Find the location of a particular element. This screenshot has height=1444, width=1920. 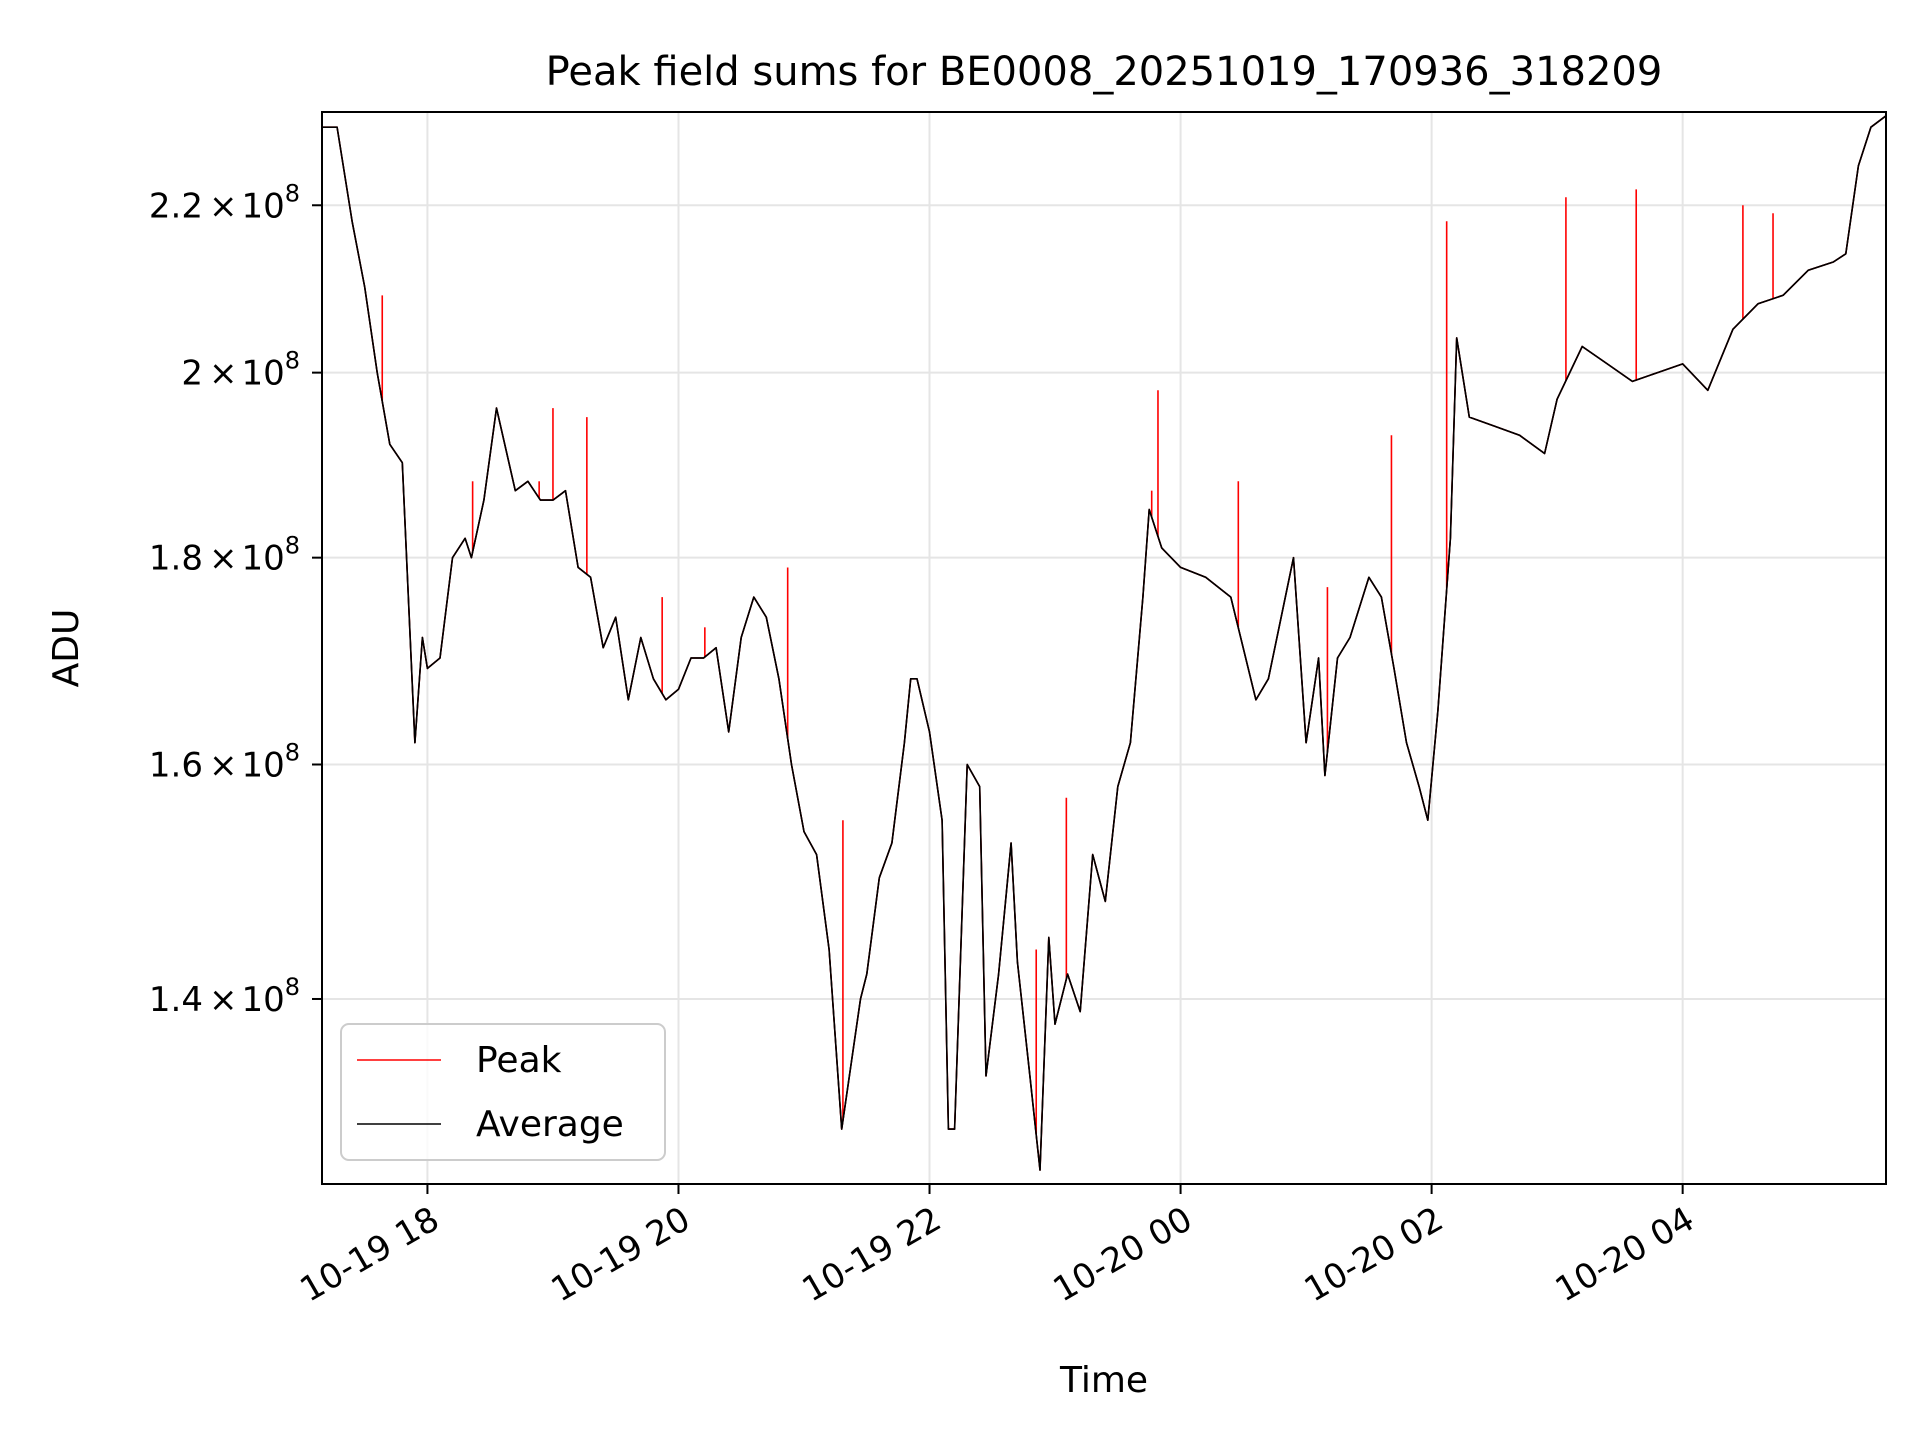

y-axis-label: ADU is located at coordinates (66, 648).